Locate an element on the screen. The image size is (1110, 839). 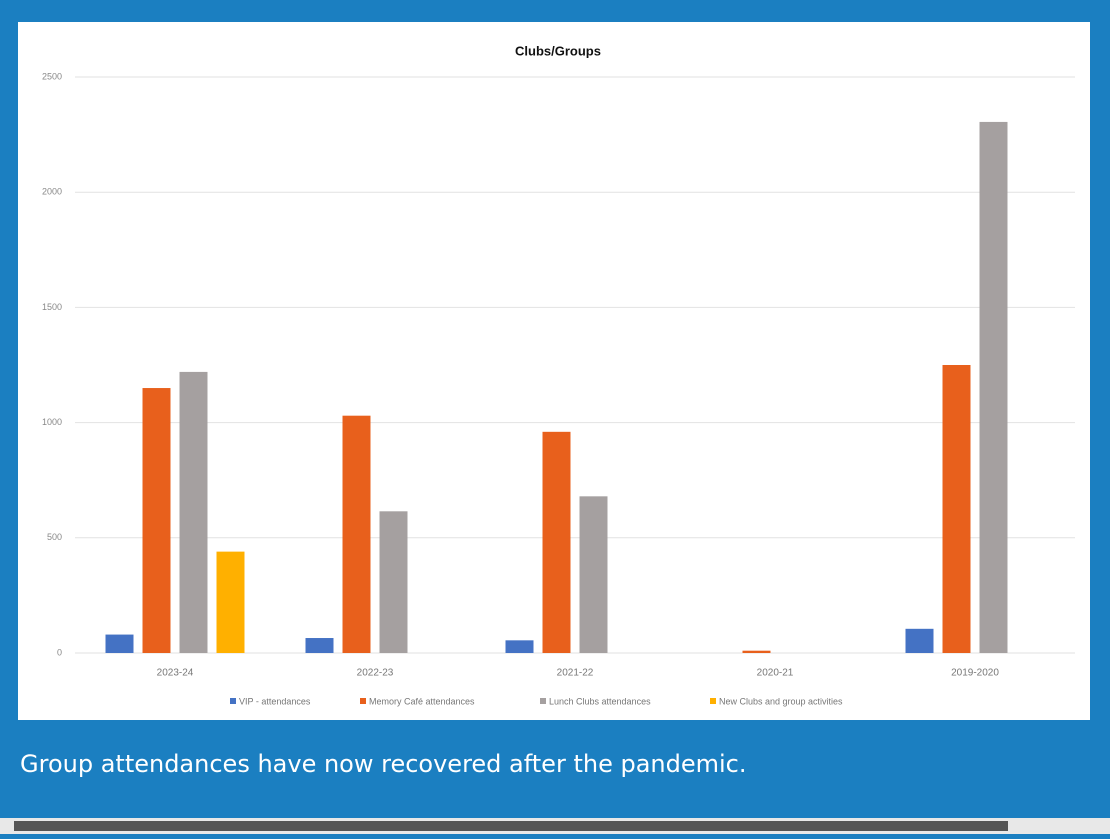
x-tick-label: 2021-22 is located at coordinates (575, 673).